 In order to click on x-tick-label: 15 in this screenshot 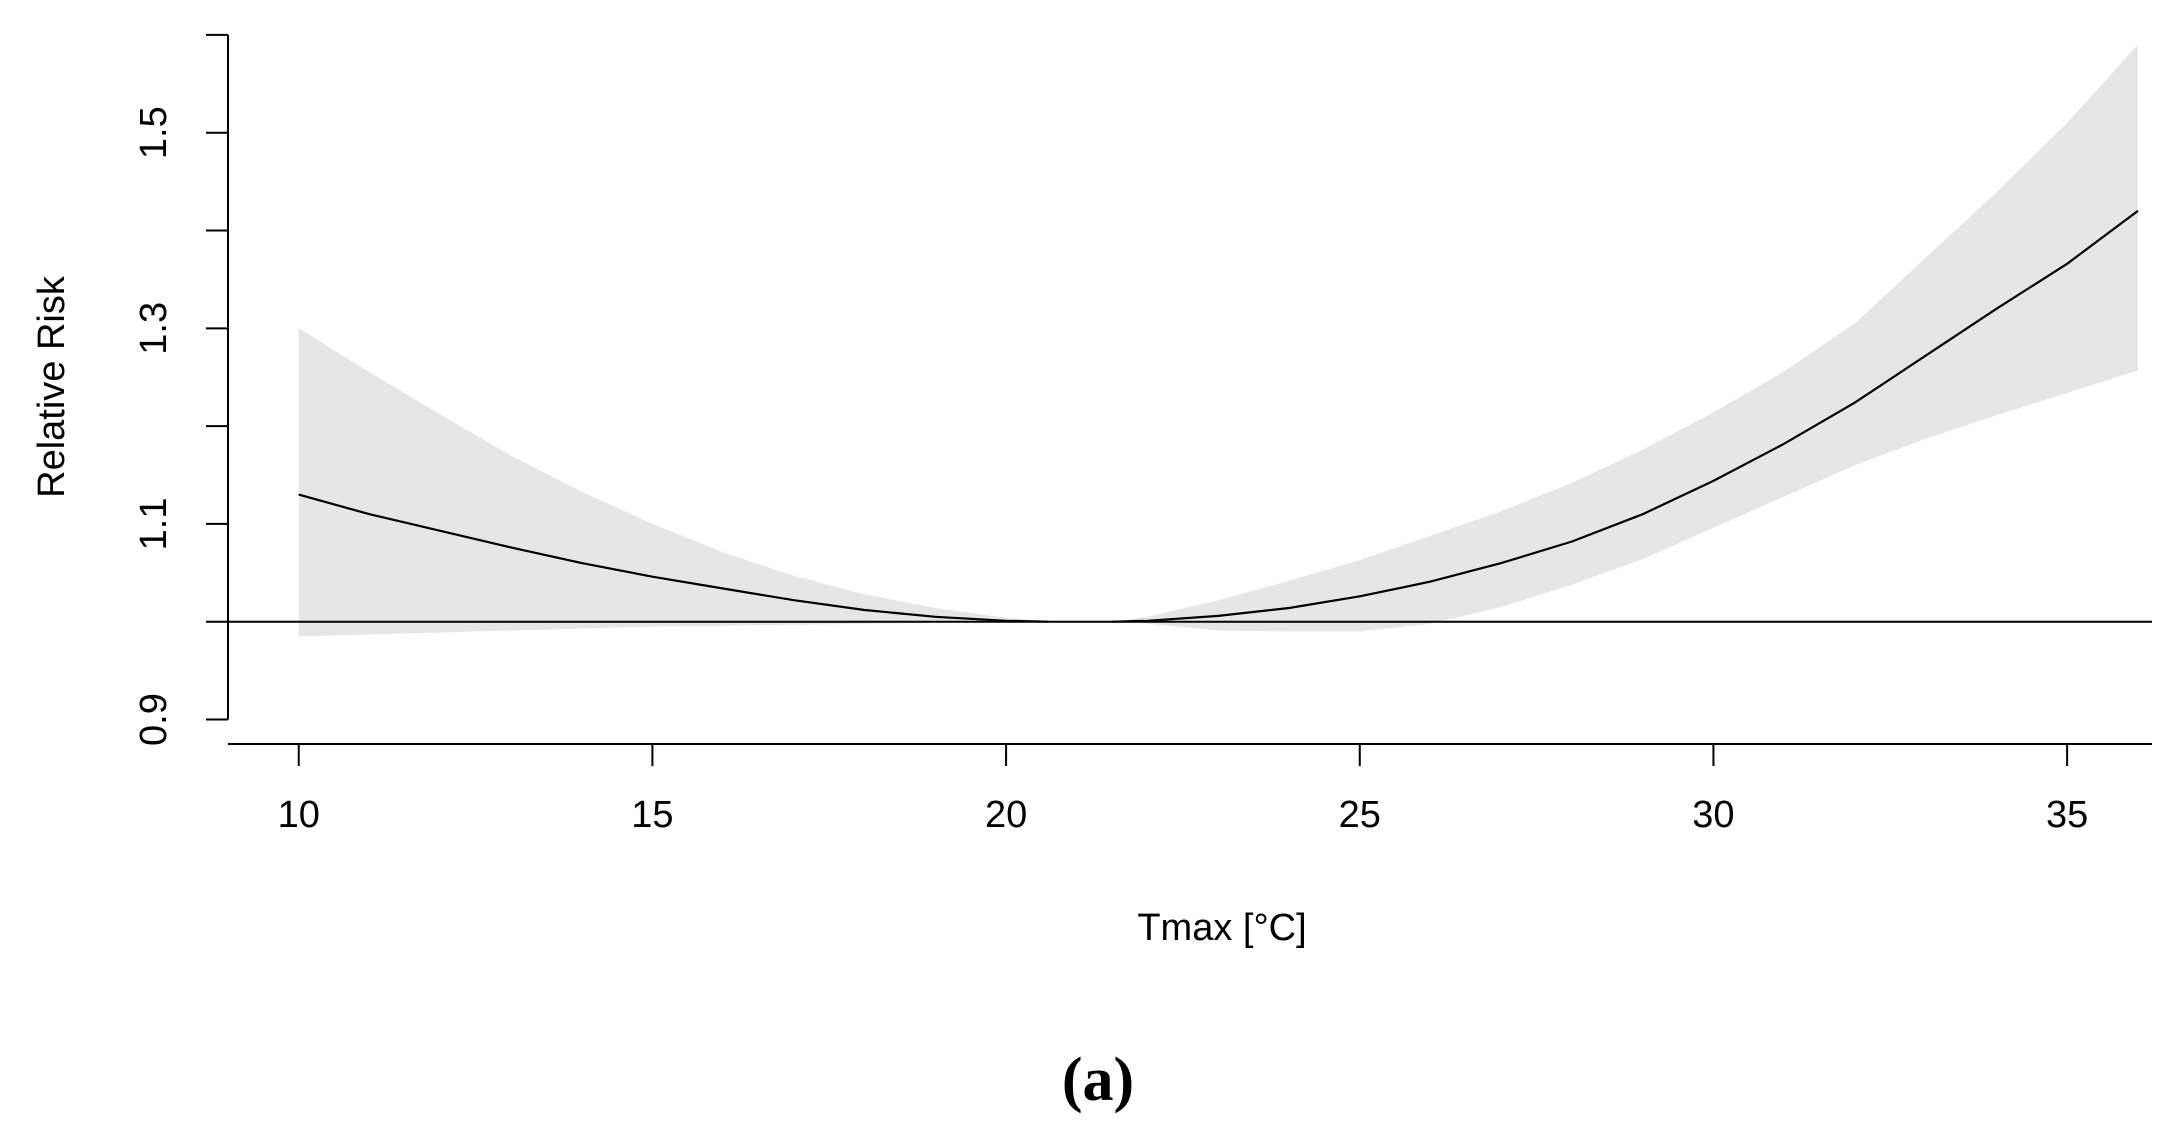, I will do `click(652, 815)`.